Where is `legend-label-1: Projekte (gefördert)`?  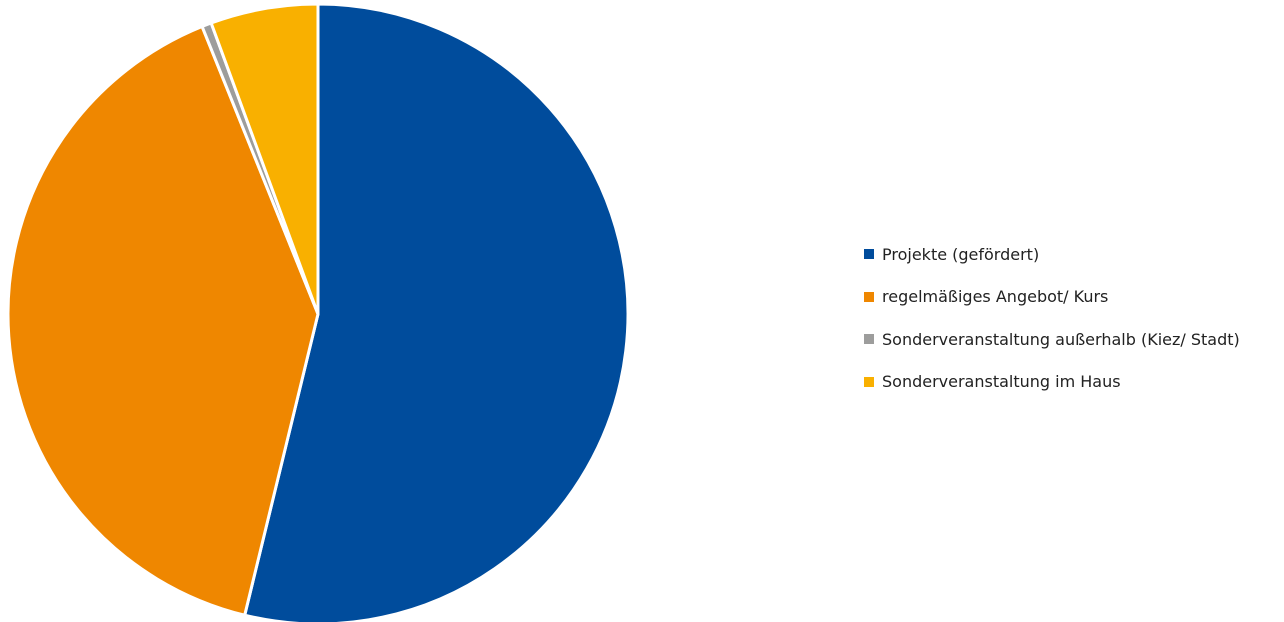 legend-label-1: Projekte (gefördert) is located at coordinates (961, 254).